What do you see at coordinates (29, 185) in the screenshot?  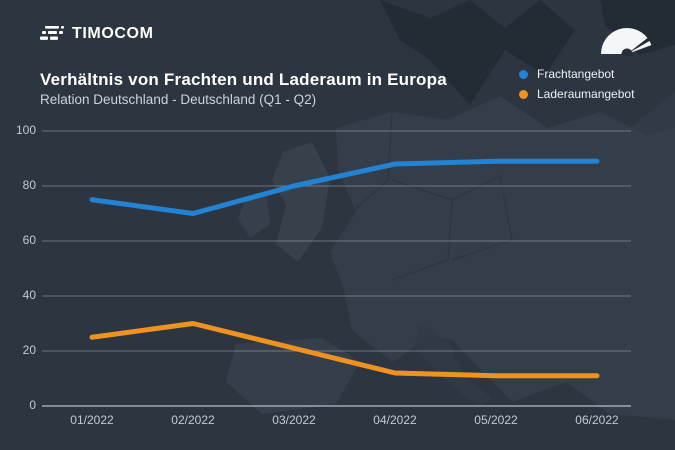 I see `y-tick-label: 80` at bounding box center [29, 185].